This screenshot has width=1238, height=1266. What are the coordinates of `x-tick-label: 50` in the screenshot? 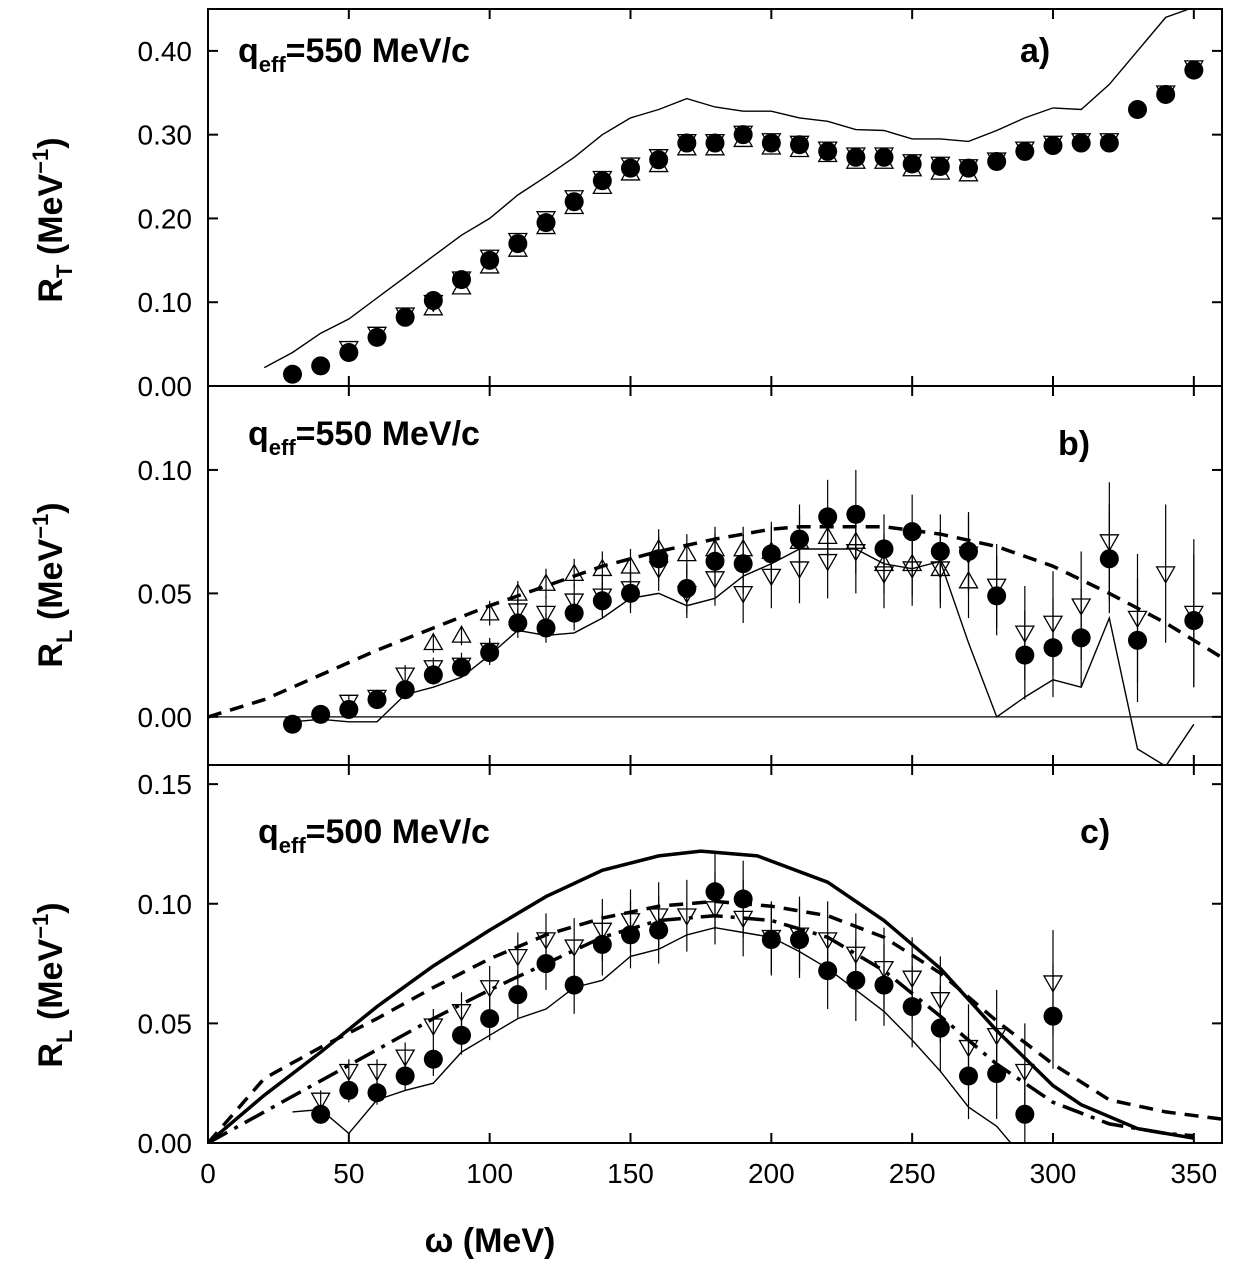 It's located at (348, 1173).